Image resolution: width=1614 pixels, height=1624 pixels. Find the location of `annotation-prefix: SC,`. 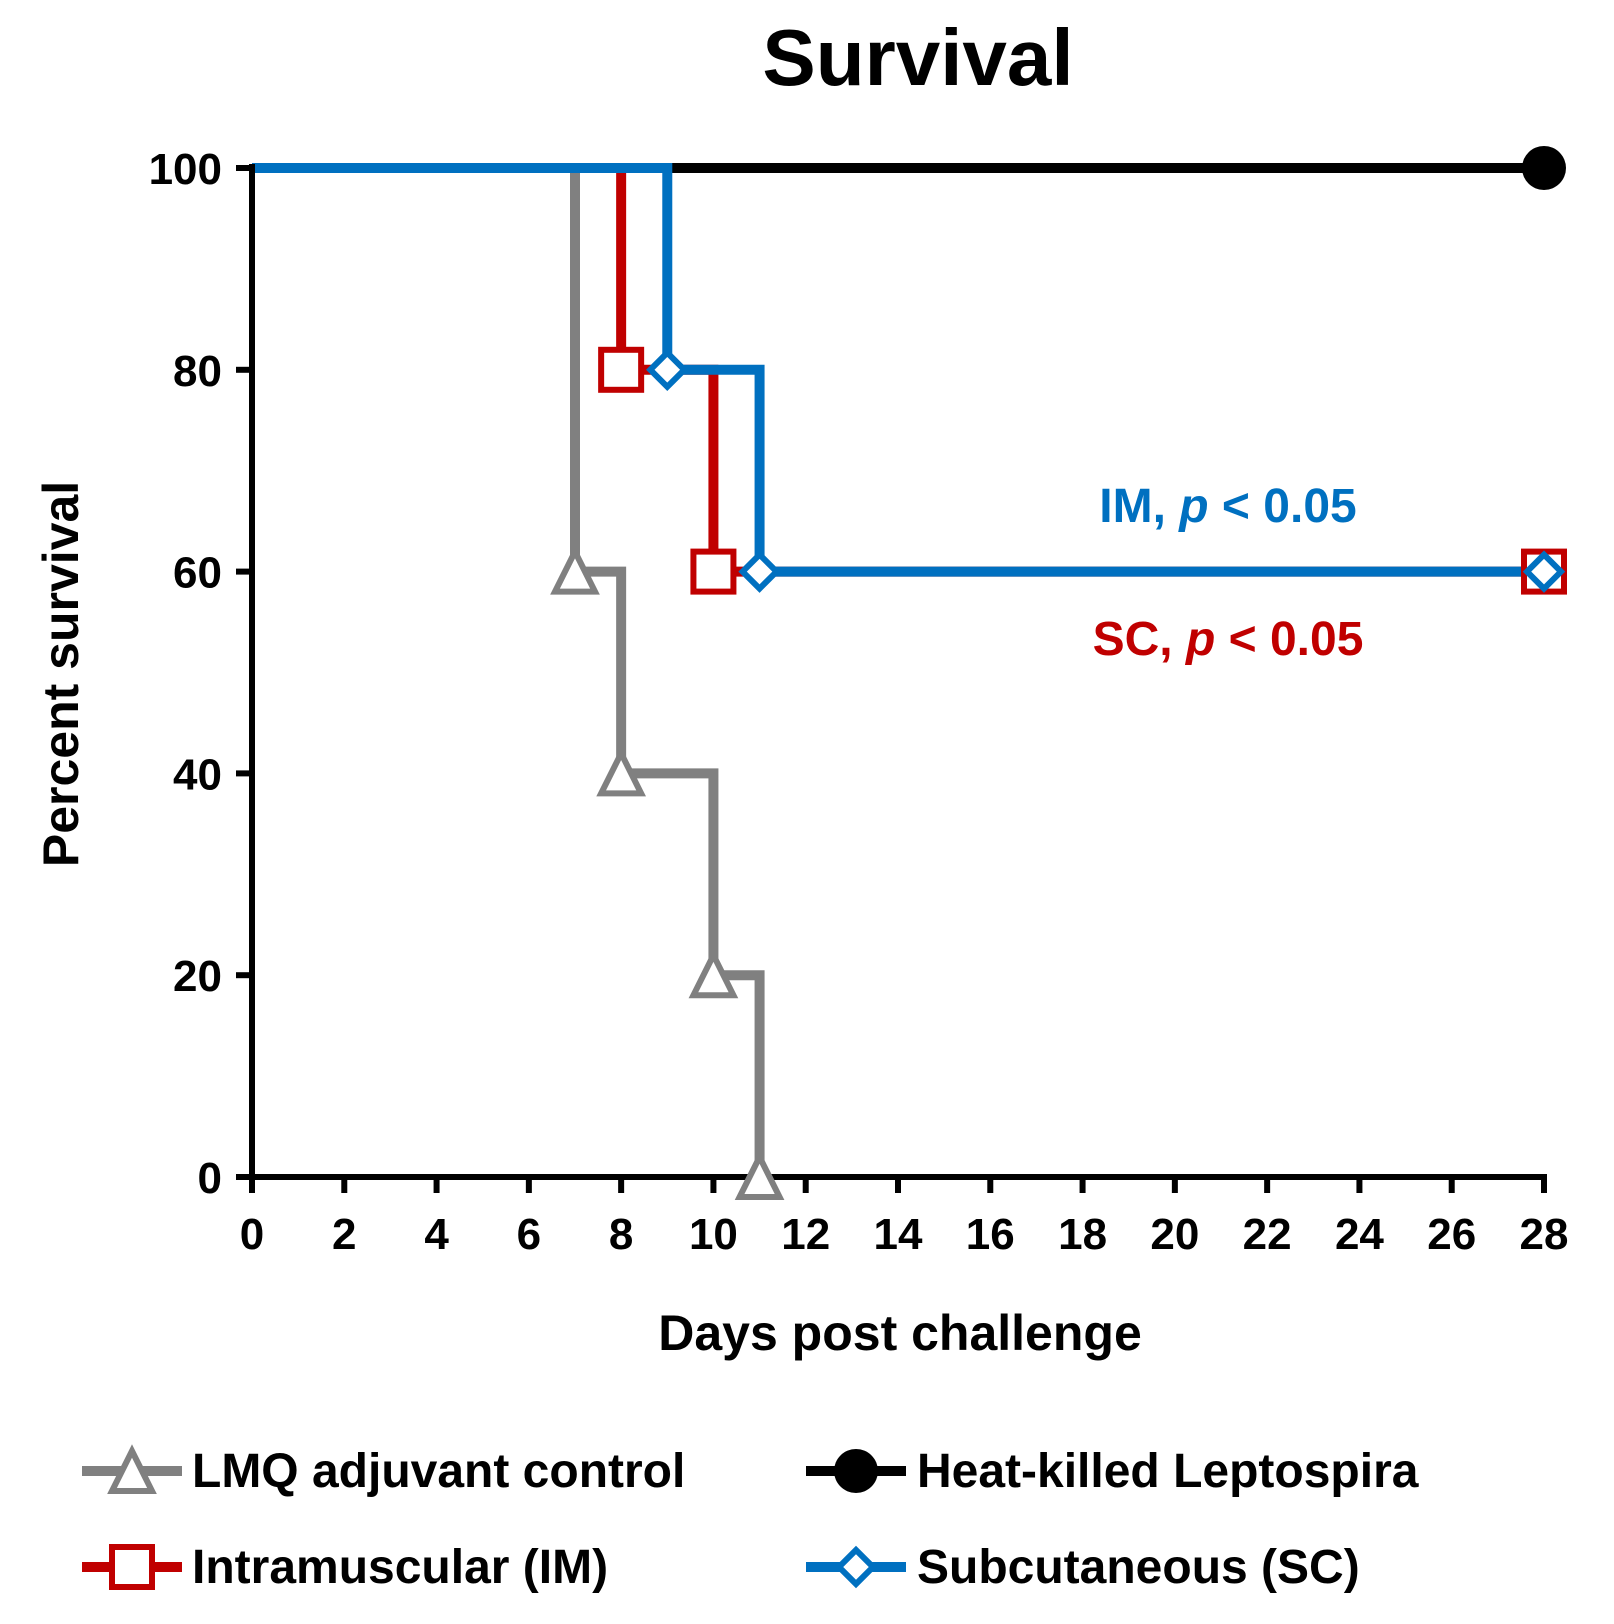

annotation-prefix: SC, is located at coordinates (1139, 639).